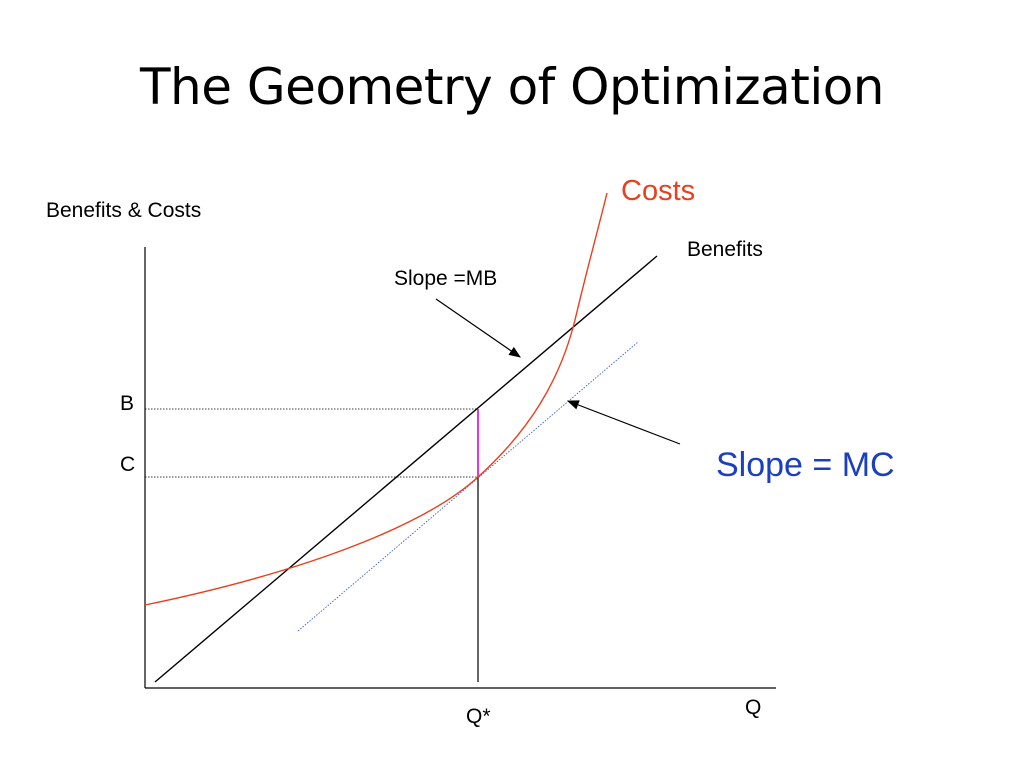 This screenshot has width=1024, height=768. I want to click on slope-mb-label: Slope =MB, so click(445, 278).